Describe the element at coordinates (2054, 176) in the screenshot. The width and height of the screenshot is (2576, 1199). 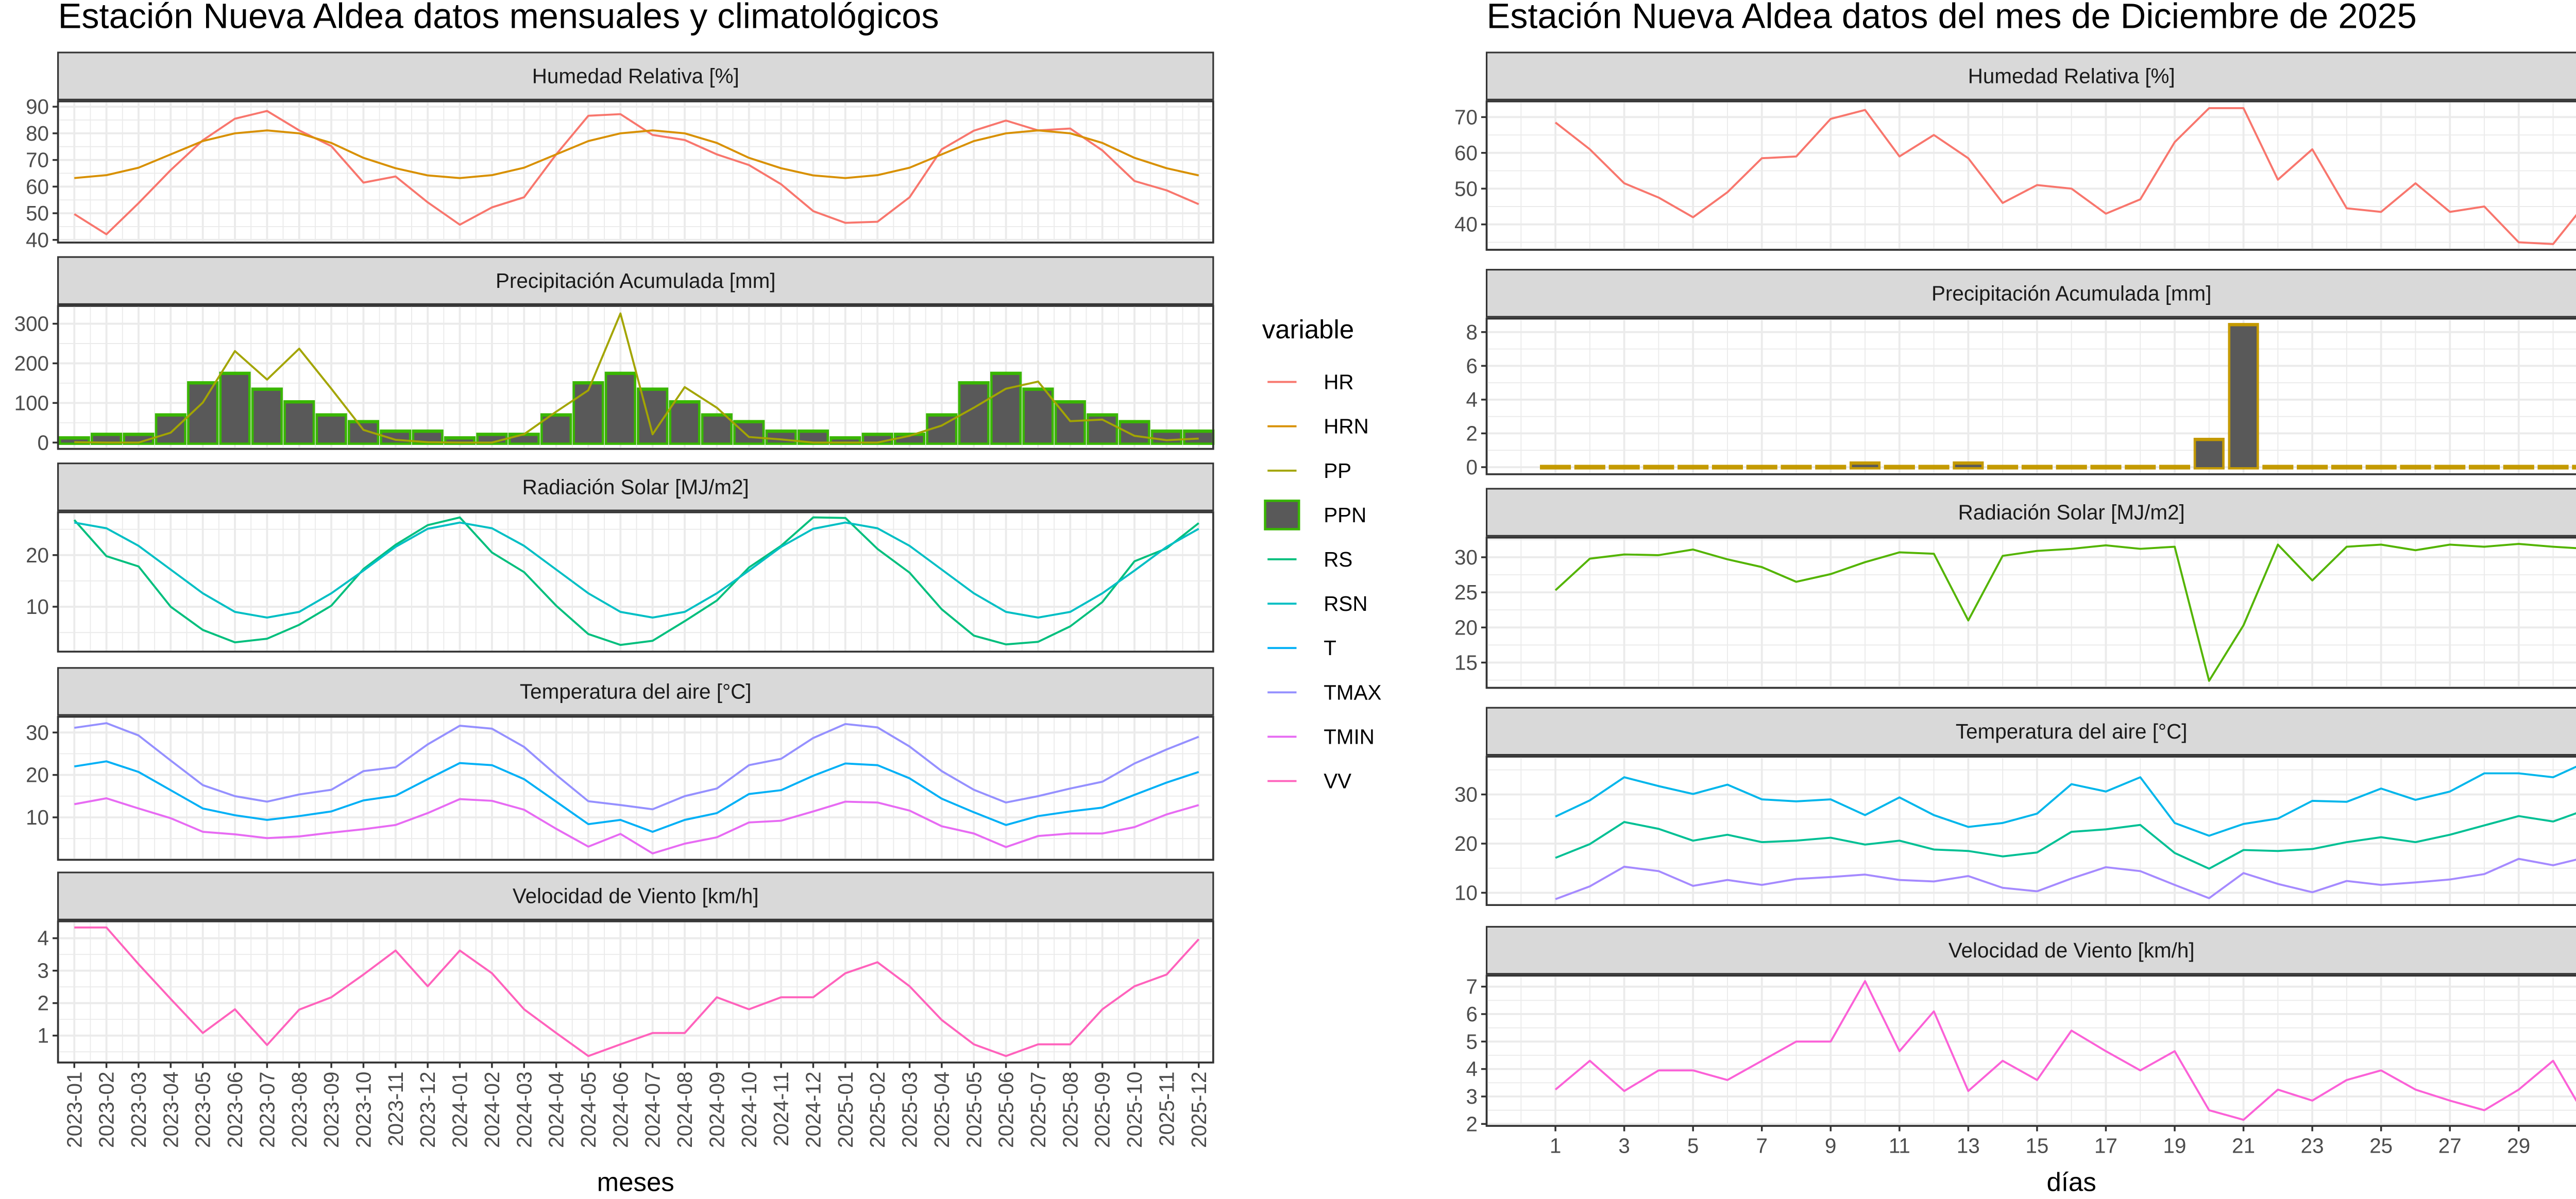
I see `points-hr` at that location.